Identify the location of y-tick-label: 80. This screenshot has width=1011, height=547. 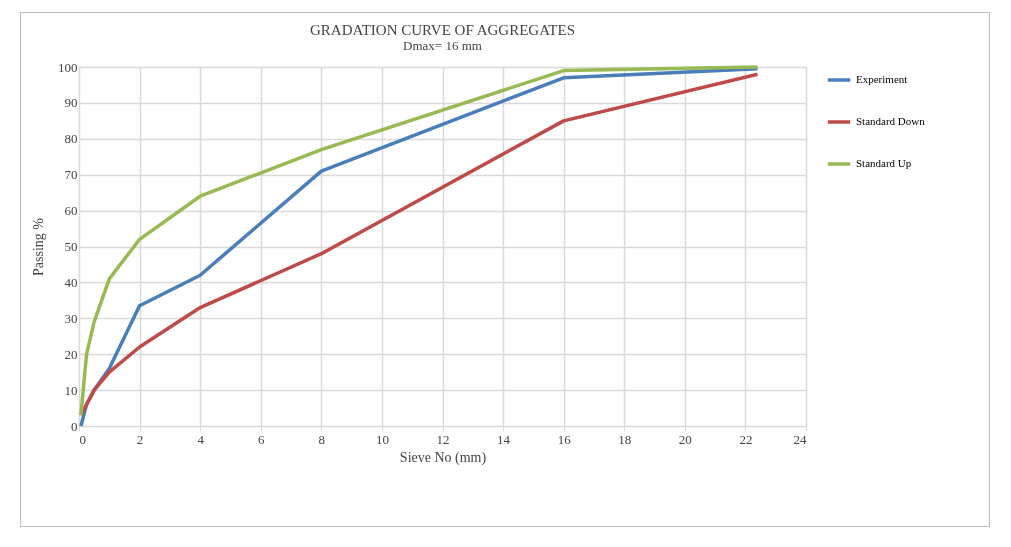
(71, 139).